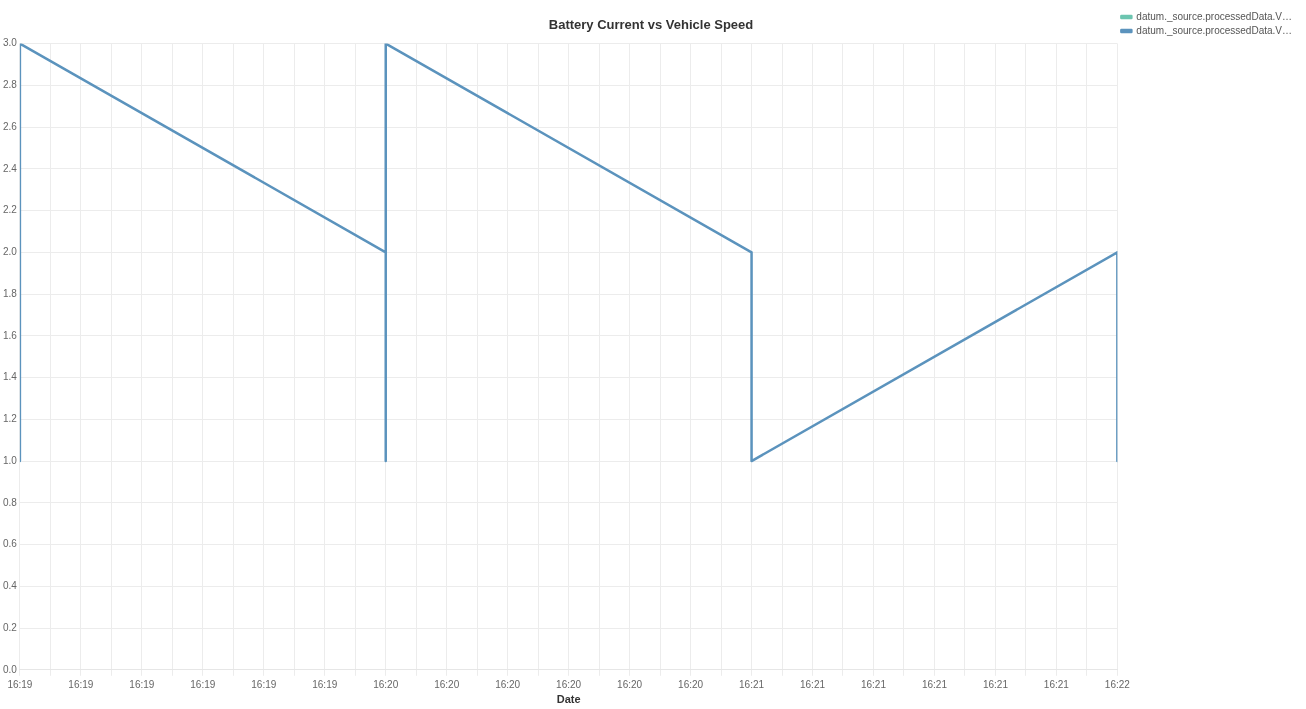 The height and width of the screenshot is (709, 1306). Describe the element at coordinates (10, 85) in the screenshot. I see `y-tick-label: 2.8` at that location.